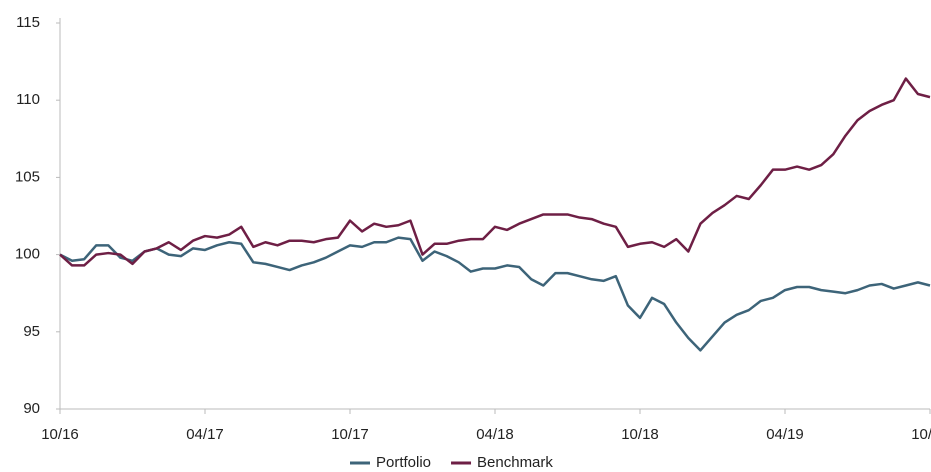 Image resolution: width=931 pixels, height=472 pixels. What do you see at coordinates (350, 434) in the screenshot?
I see `x-tick-label: 10/17` at bounding box center [350, 434].